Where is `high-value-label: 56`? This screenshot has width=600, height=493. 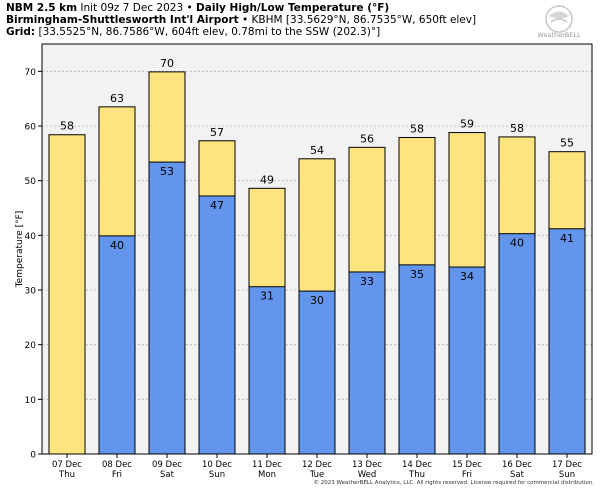 high-value-label: 56 is located at coordinates (367, 138).